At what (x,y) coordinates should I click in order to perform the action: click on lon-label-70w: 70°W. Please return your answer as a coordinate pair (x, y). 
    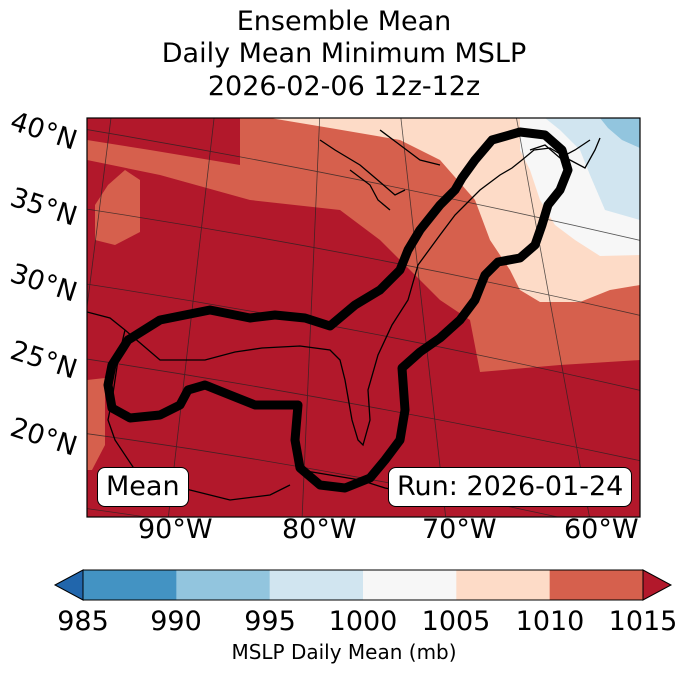
    Looking at the image, I should click on (459, 529).